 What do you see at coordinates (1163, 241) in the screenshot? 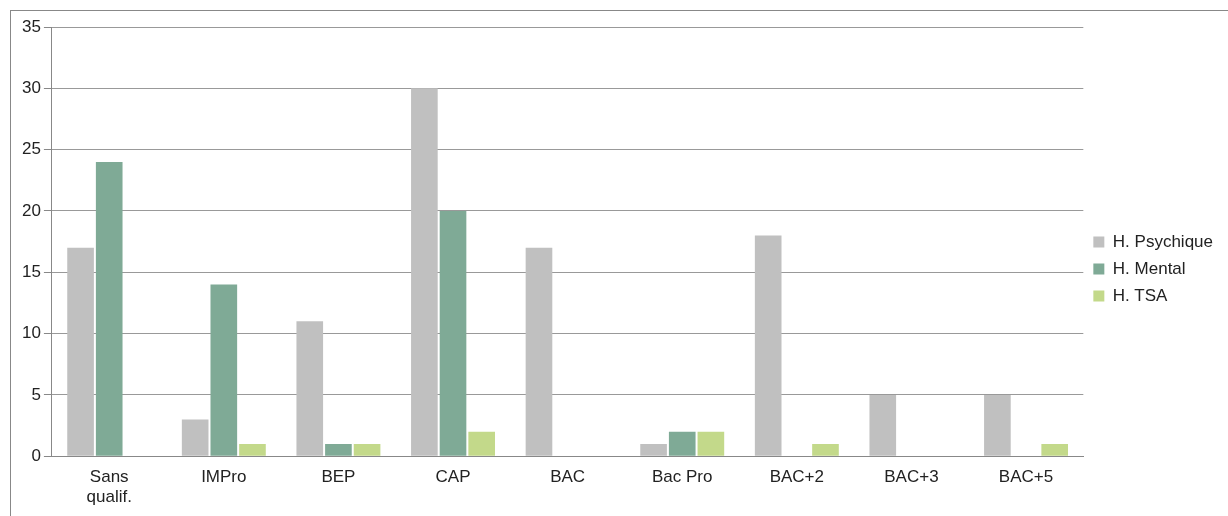
I see `legend-label: H. Psychique` at bounding box center [1163, 241].